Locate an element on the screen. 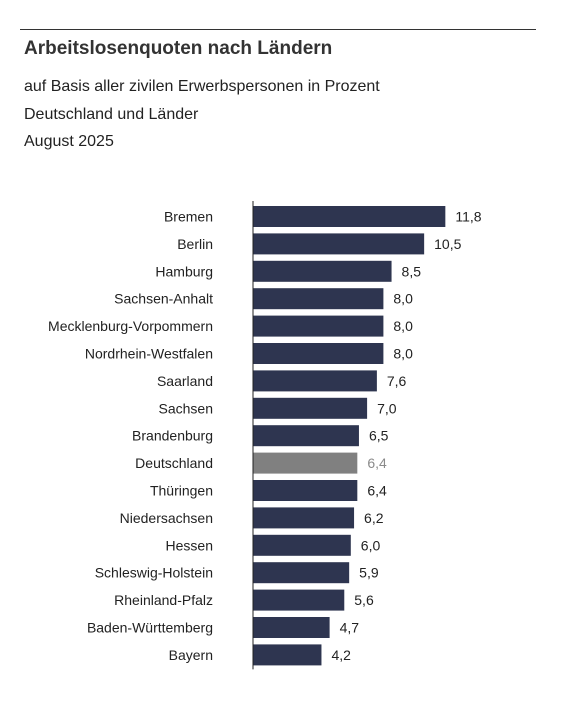  bar-sachsen-anhalt is located at coordinates (318, 299).